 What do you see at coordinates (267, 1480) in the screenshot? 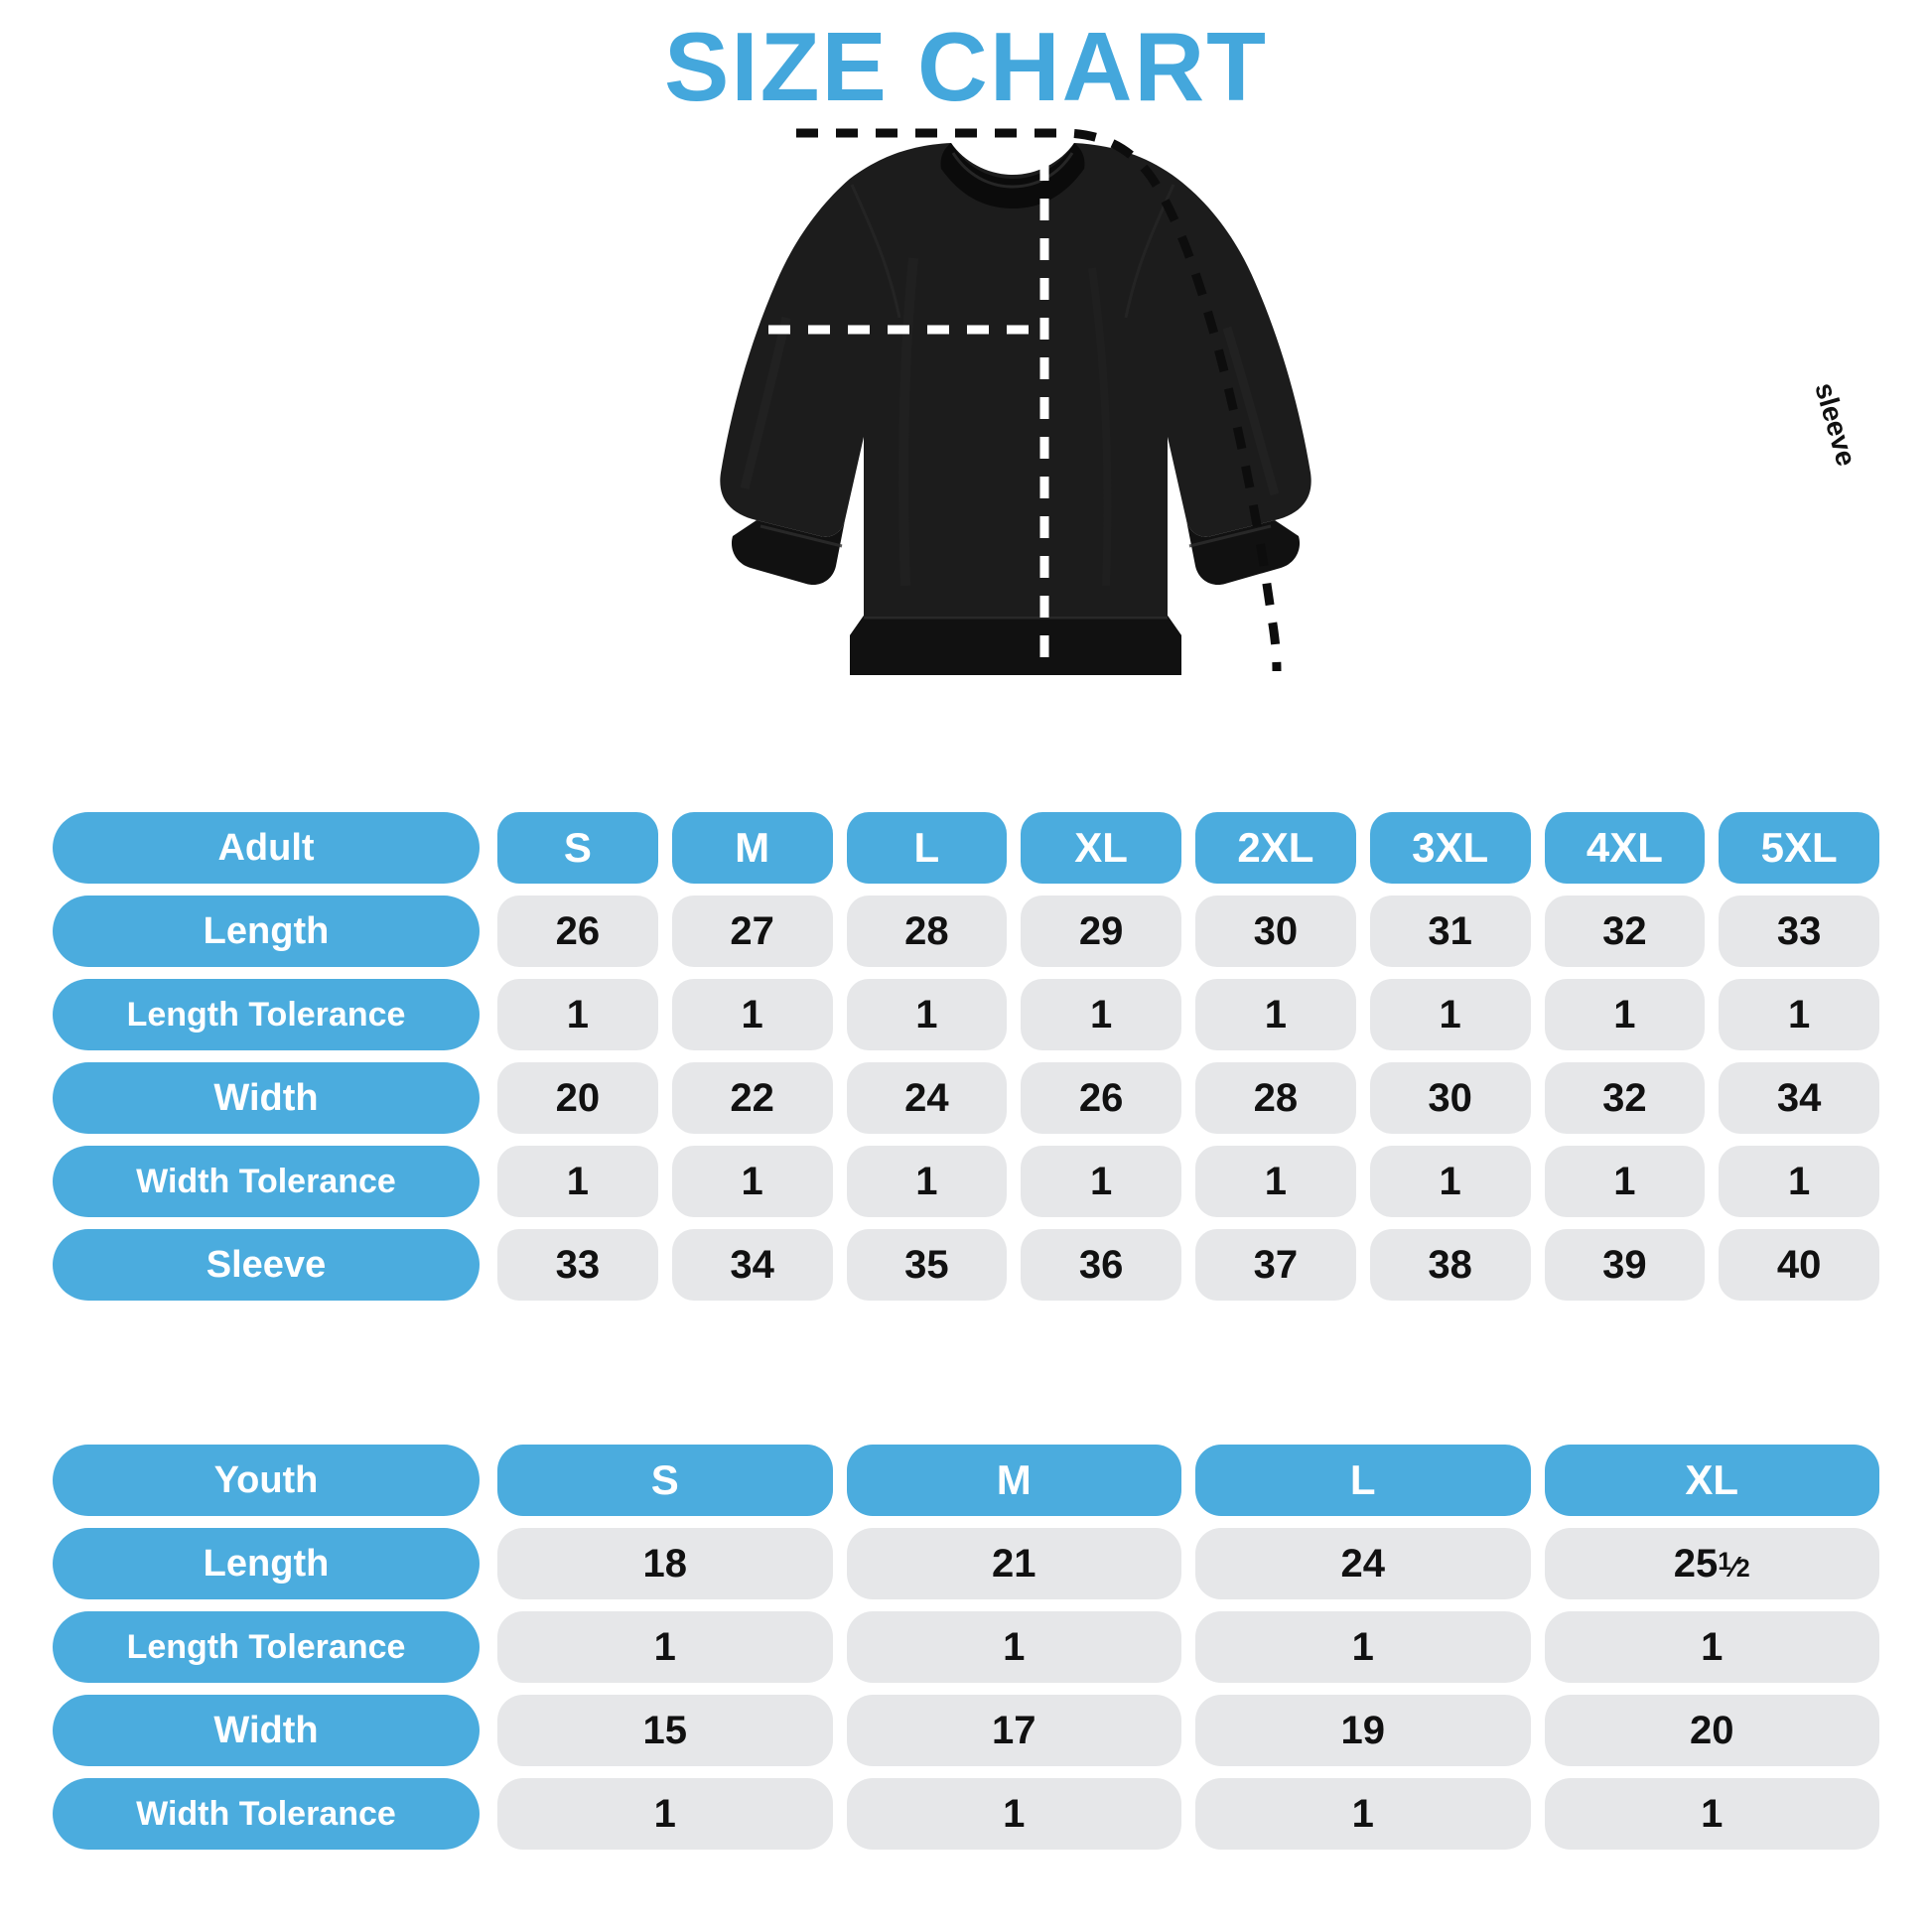
I see `youth-section-label: Youth` at bounding box center [267, 1480].